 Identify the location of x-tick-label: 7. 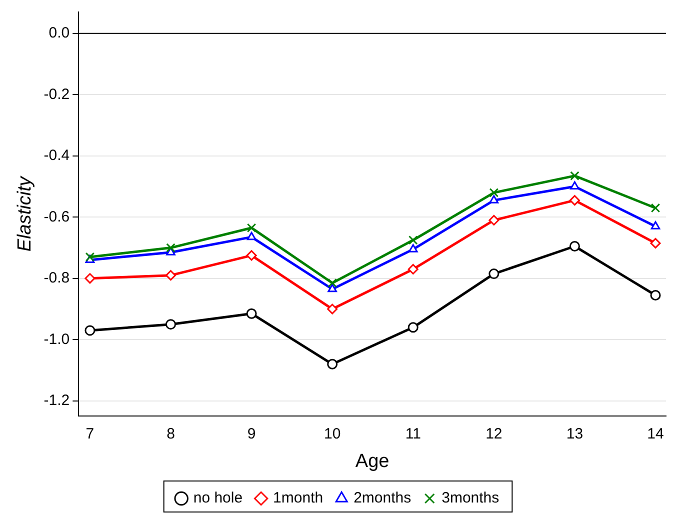
(90, 433).